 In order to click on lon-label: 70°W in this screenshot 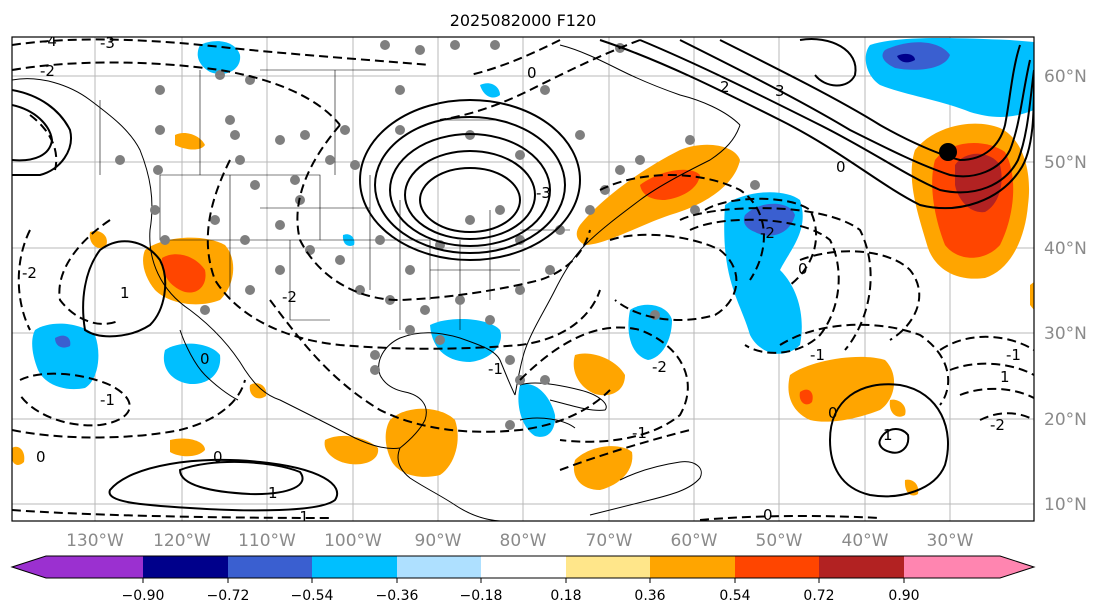, I will do `click(609, 541)`.